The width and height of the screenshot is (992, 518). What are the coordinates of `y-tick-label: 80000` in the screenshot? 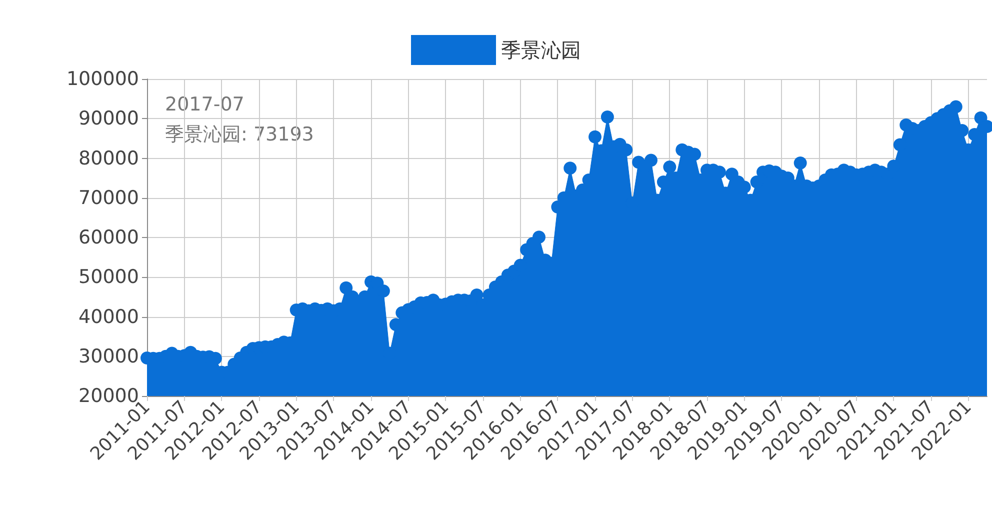 It's located at (108, 158).